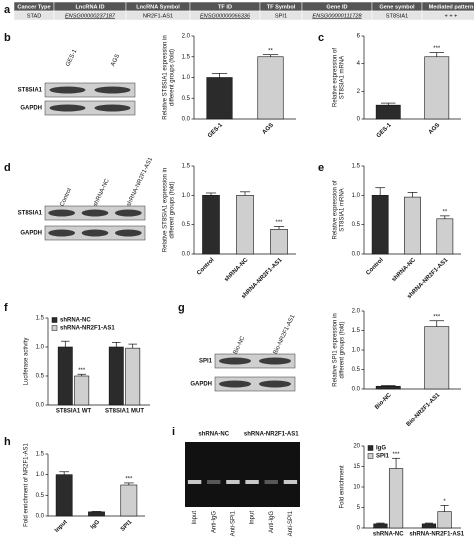 The height and width of the screenshot is (554, 474). Describe the element at coordinates (336, 7) in the screenshot. I see `table-header: Gene ID` at that location.